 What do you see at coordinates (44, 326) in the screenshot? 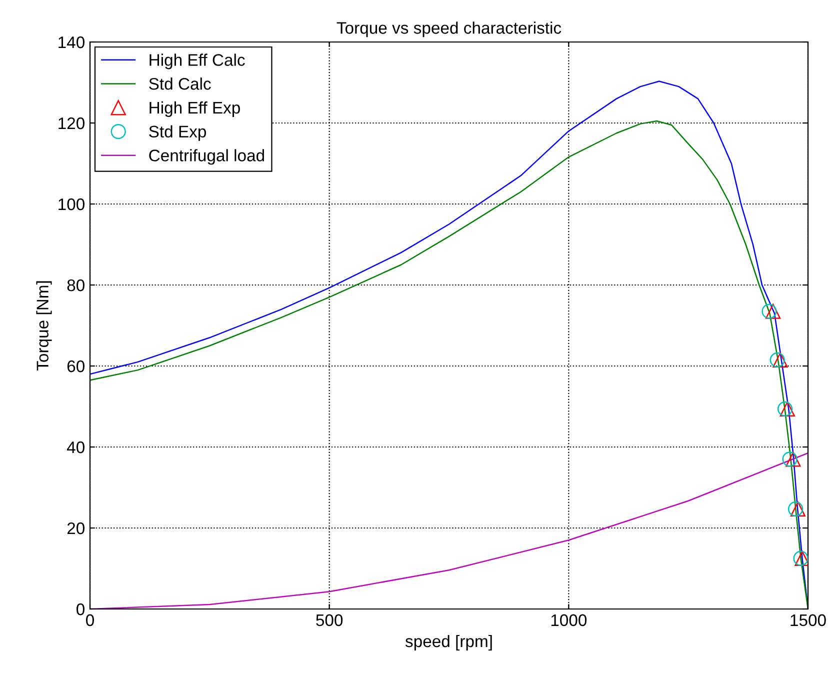
I see `y-axis-title: Torque [Nm]` at bounding box center [44, 326].